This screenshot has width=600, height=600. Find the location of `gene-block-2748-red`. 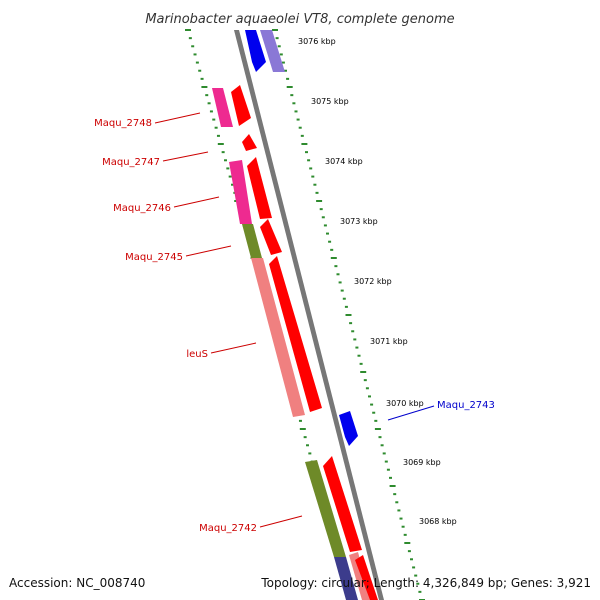

gene-block-2748-red is located at coordinates (241, 105).